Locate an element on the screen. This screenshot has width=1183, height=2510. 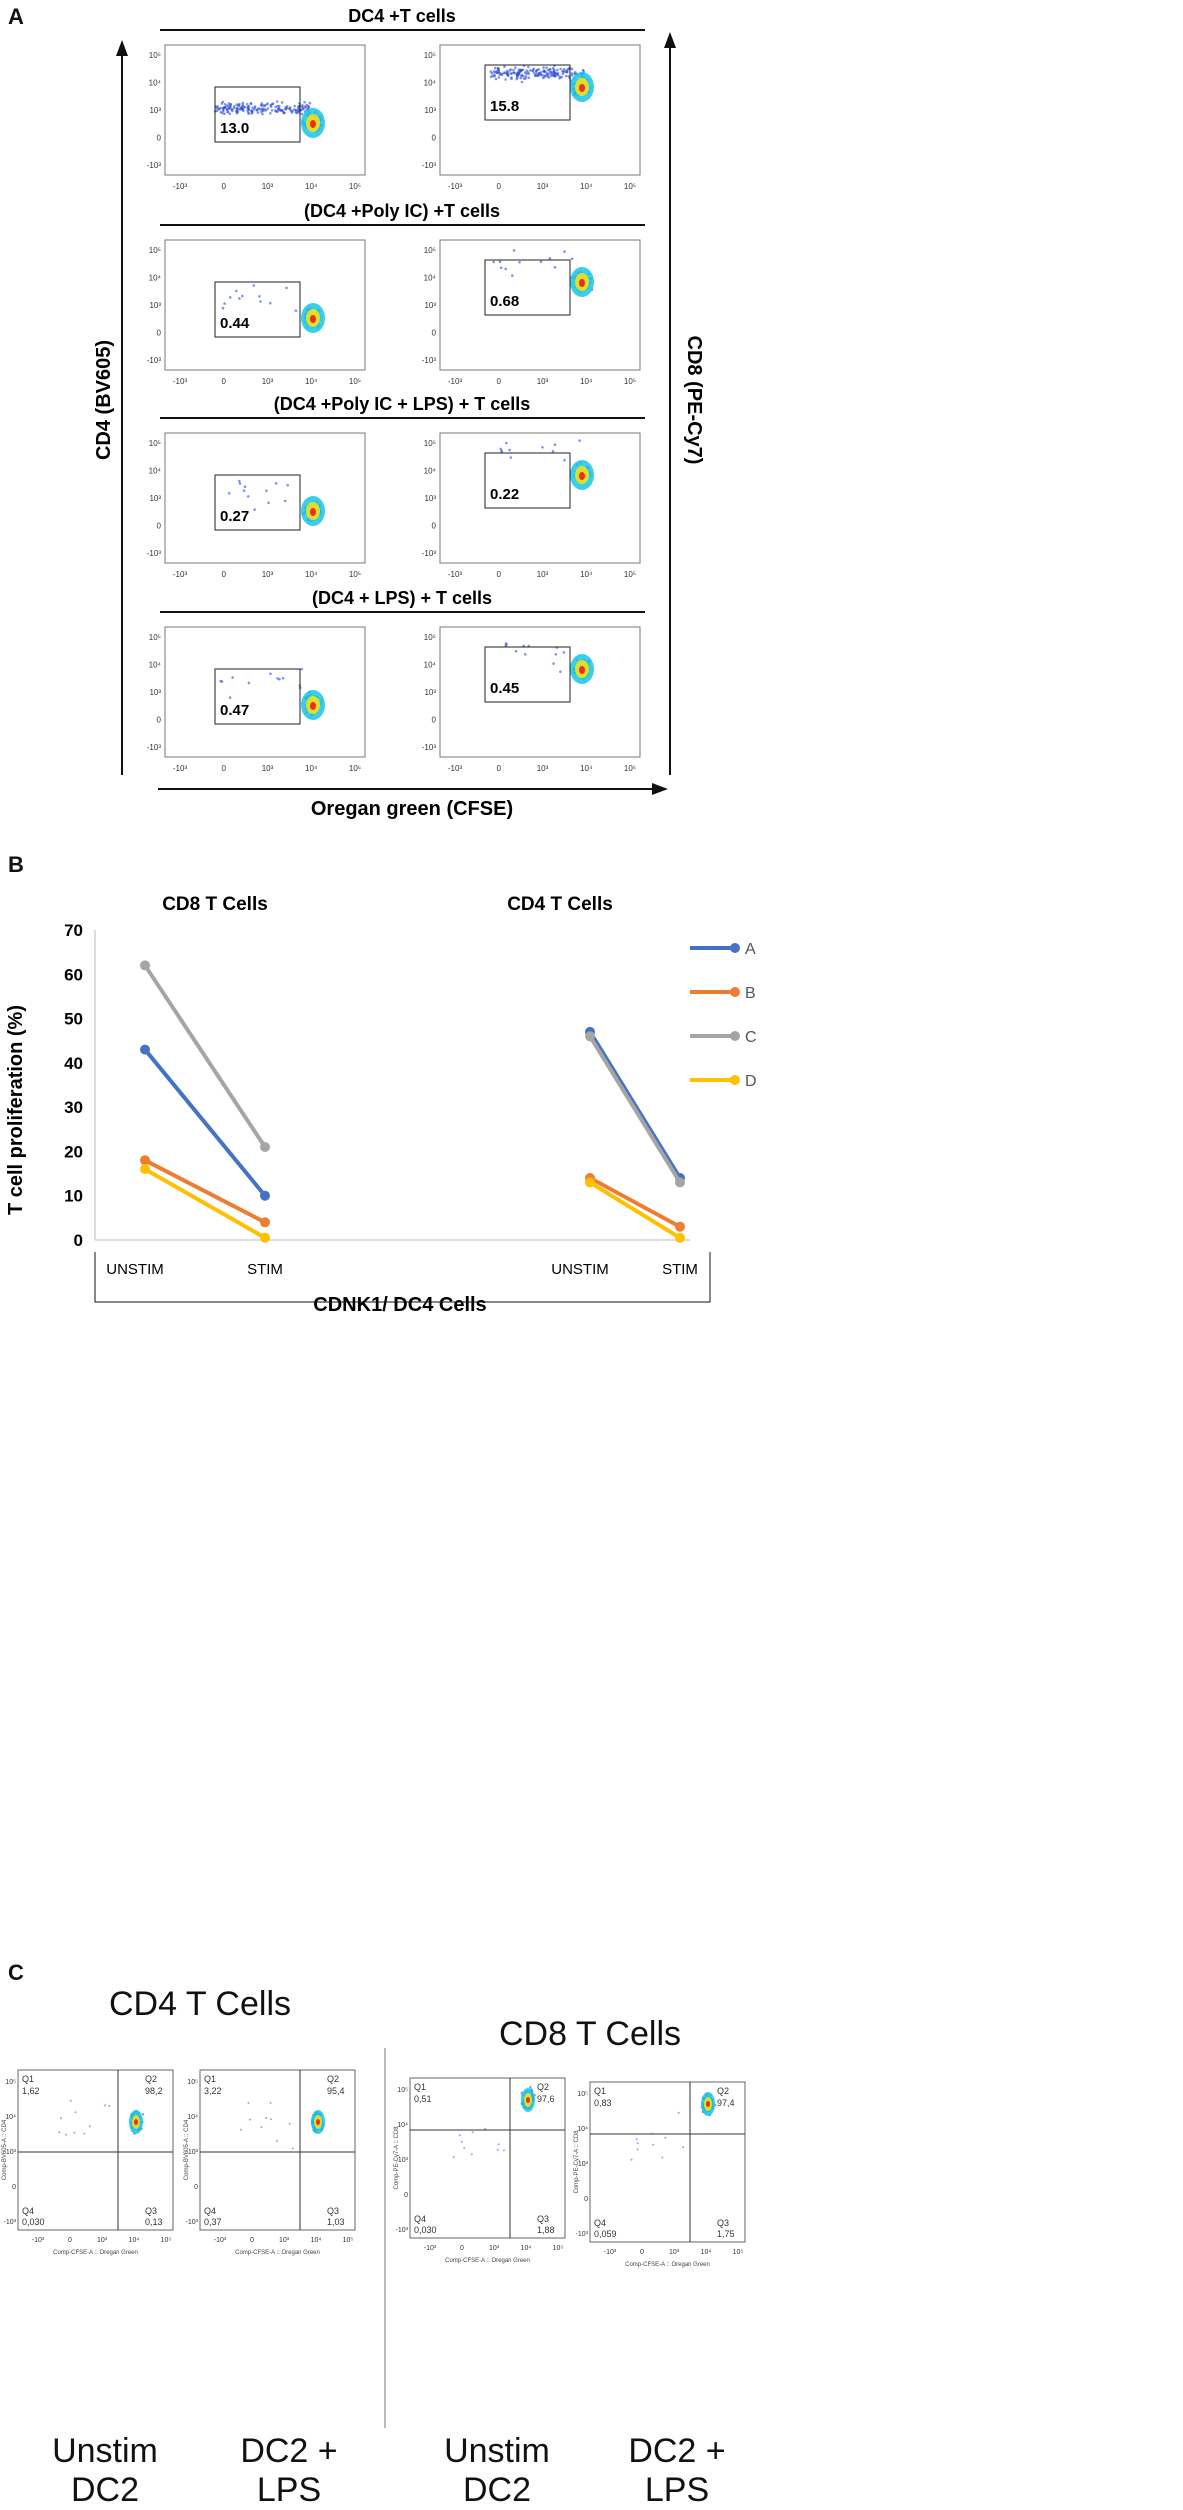
x-axis-label: Comp-CFSE-A :: Oregan Green is located at coordinates (95, 2253).